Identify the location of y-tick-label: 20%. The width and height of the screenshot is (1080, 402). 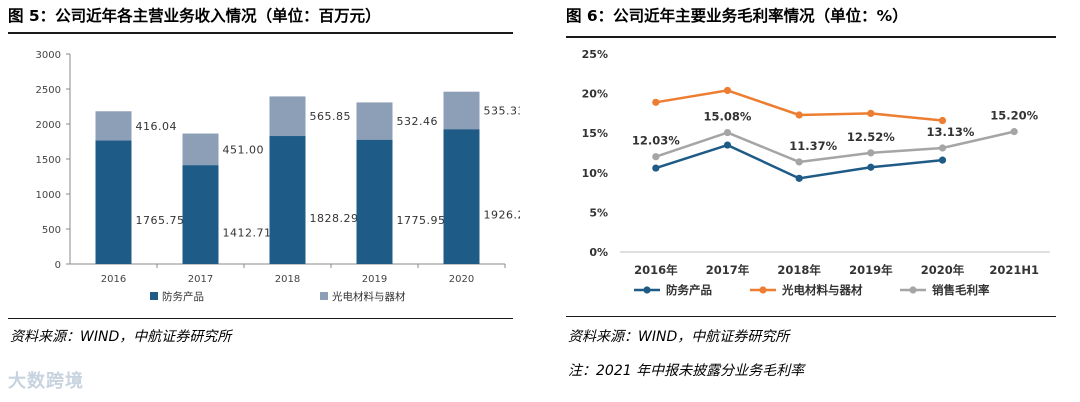
(595, 94).